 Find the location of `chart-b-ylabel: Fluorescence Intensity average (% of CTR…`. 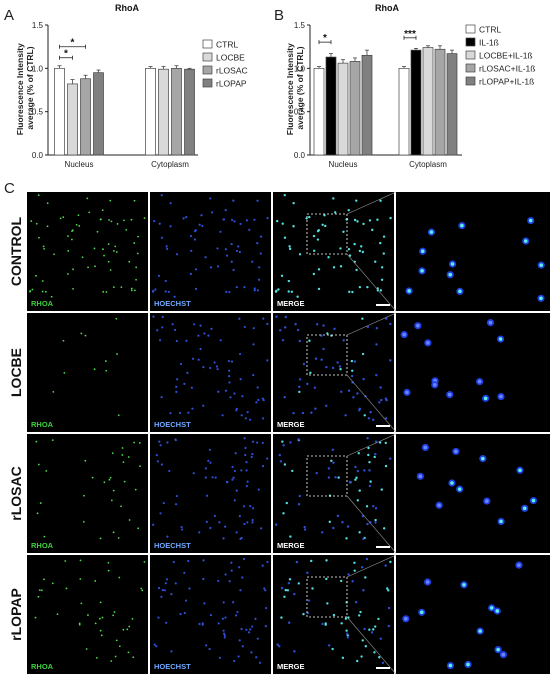

chart-b-ylabel: Fluorescence Intensity average (% of CTR… is located at coordinates (295, 88).